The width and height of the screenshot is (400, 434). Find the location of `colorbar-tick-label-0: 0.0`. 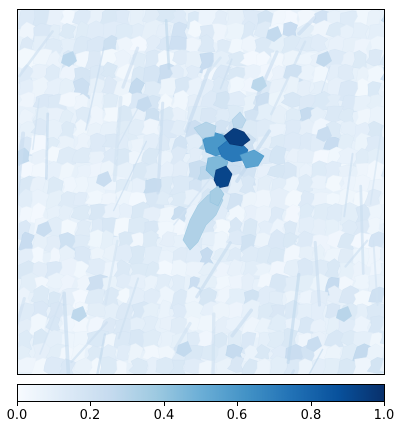

colorbar-tick-label-0: 0.0 is located at coordinates (17, 415).